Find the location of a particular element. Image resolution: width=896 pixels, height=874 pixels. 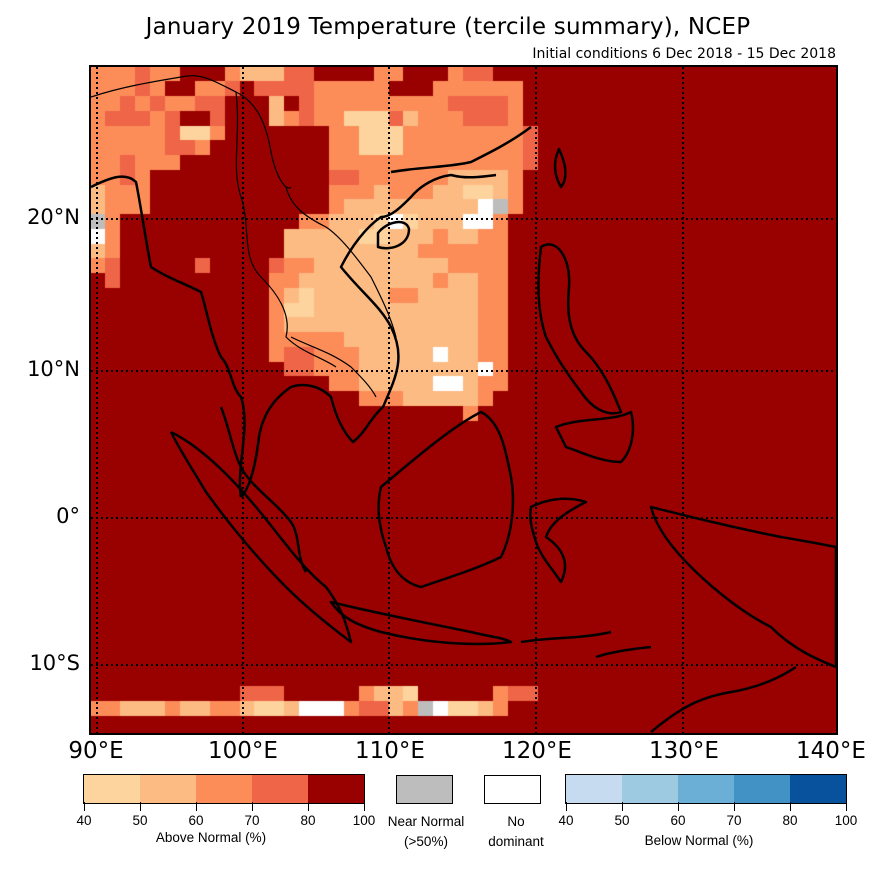

above-normal-colorbar is located at coordinates (224, 789).